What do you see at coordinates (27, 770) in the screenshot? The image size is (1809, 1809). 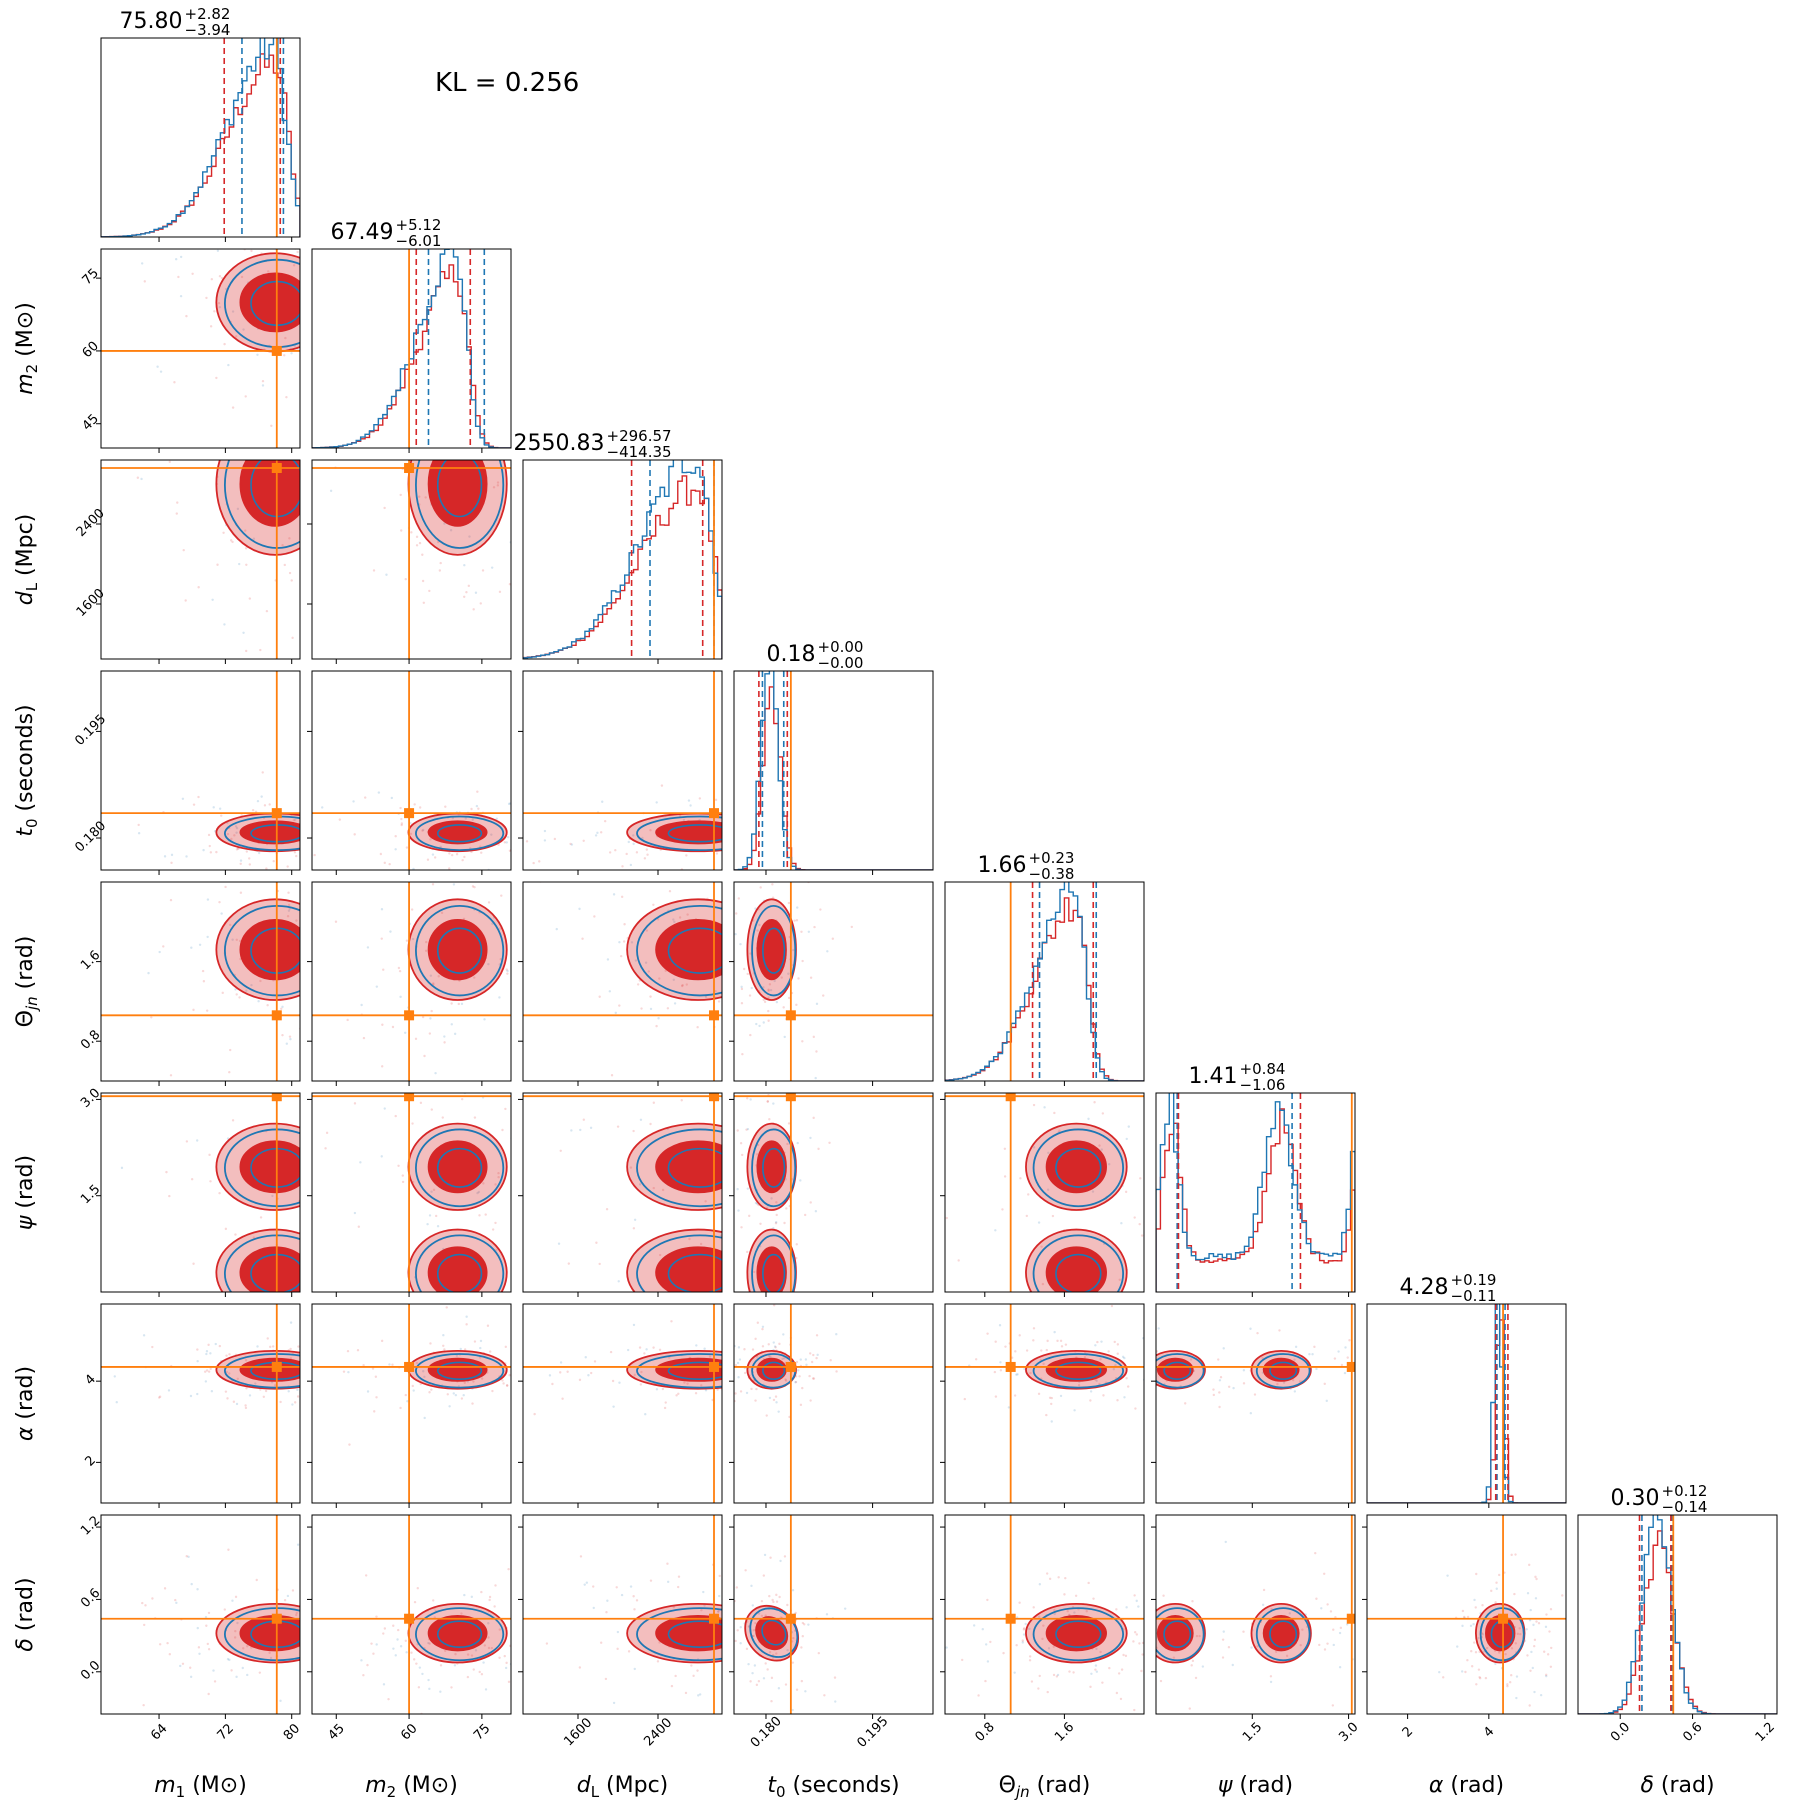 I see `y-axis-label-t0: t0 (seconds)` at bounding box center [27, 770].